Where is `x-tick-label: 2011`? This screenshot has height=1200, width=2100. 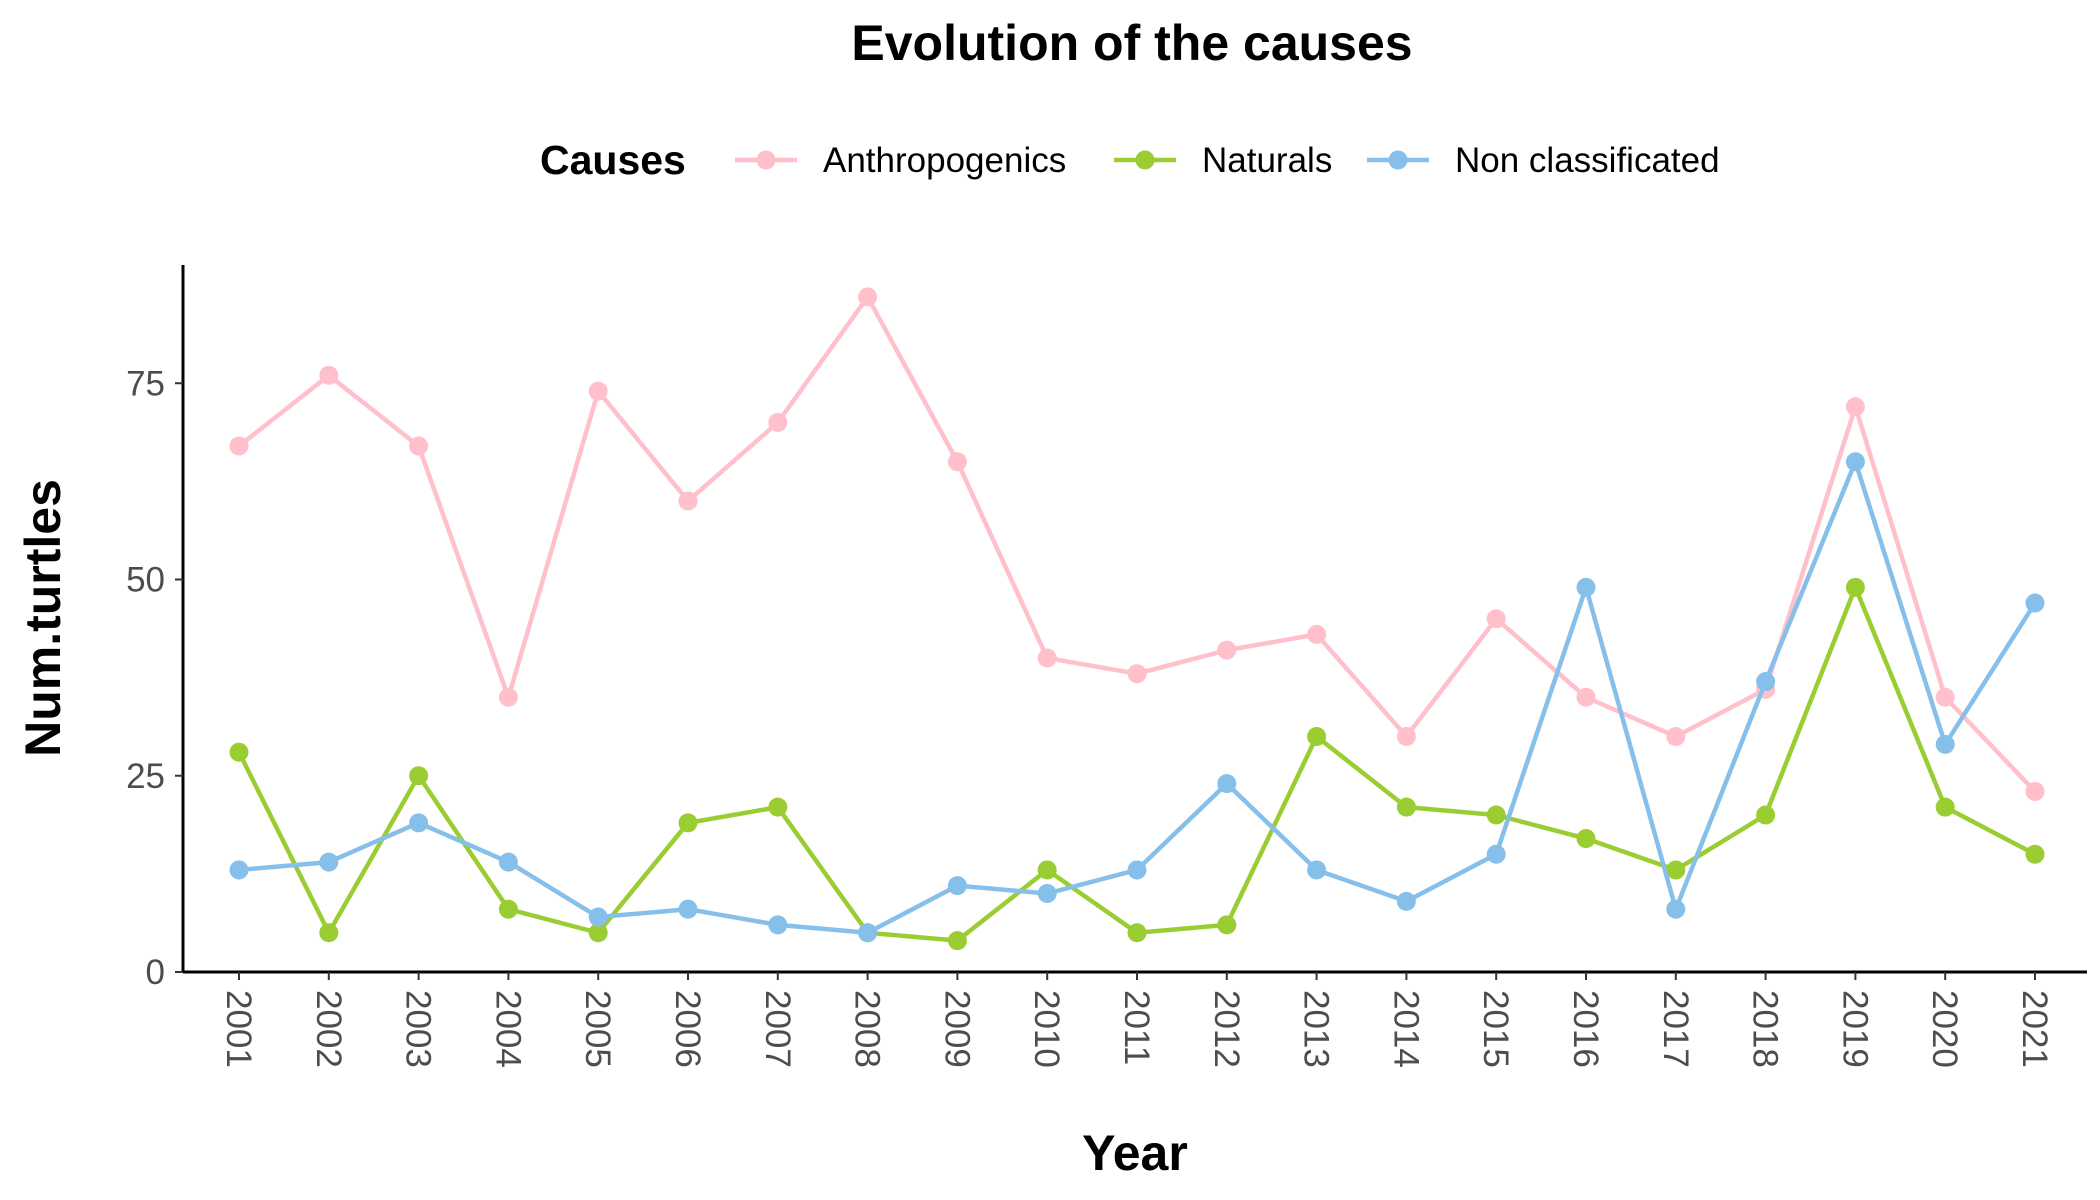 x-tick-label: 2011 is located at coordinates (1136, 1027).